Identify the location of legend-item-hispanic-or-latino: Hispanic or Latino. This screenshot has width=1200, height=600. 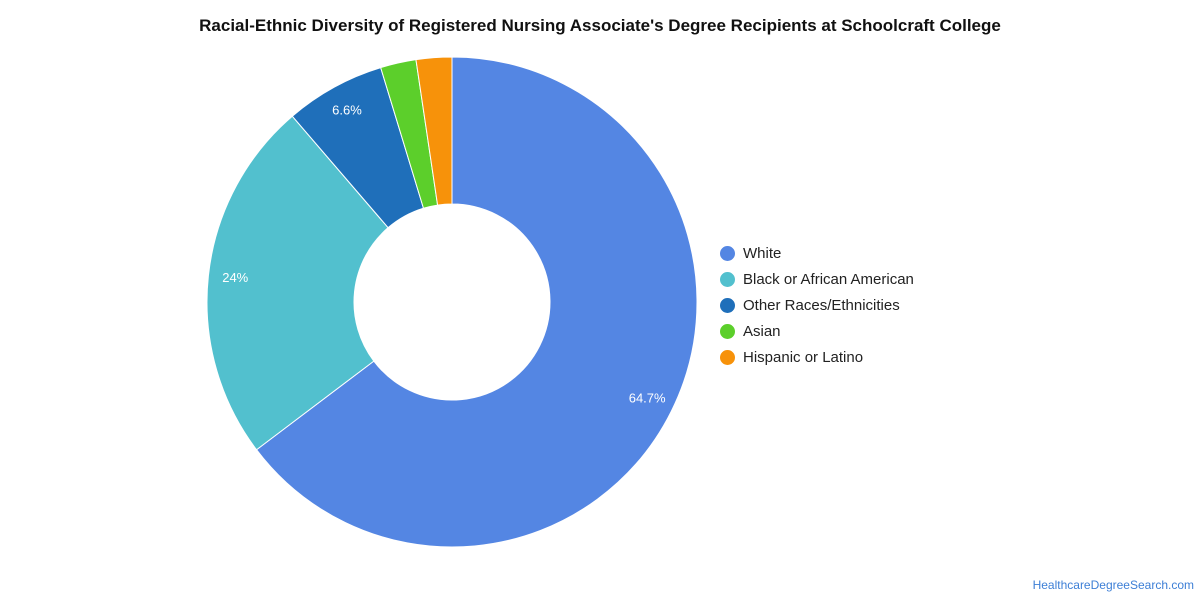
(817, 357).